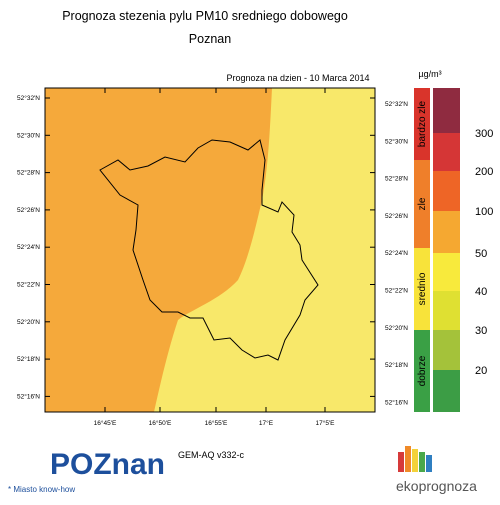 The image size is (500, 505). I want to click on lon-label: 16°45'E, so click(105, 423).